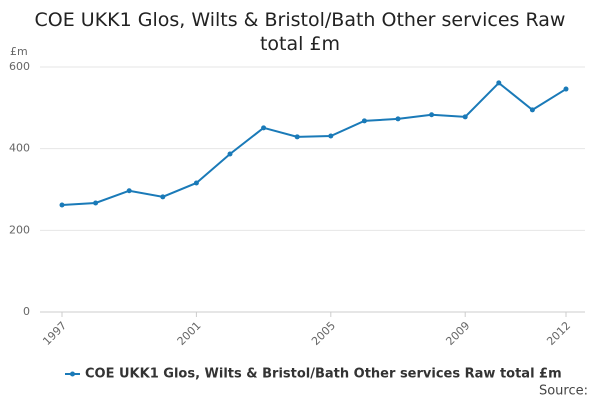 The image size is (600, 400). What do you see at coordinates (563, 391) in the screenshot?
I see `source: Source:` at bounding box center [563, 391].